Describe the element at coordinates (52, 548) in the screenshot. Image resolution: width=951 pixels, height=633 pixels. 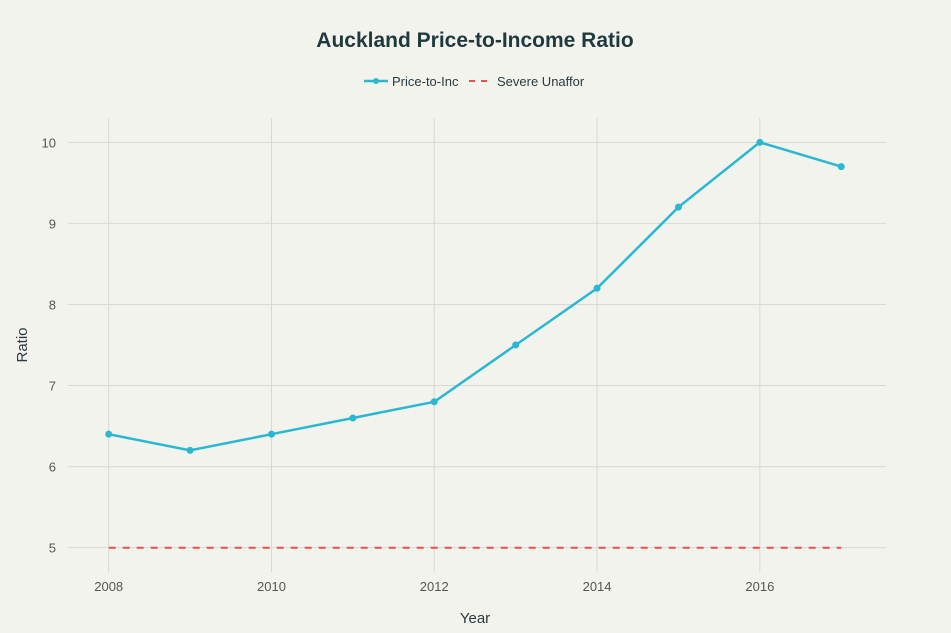
I see `y-tick-label: 5` at that location.